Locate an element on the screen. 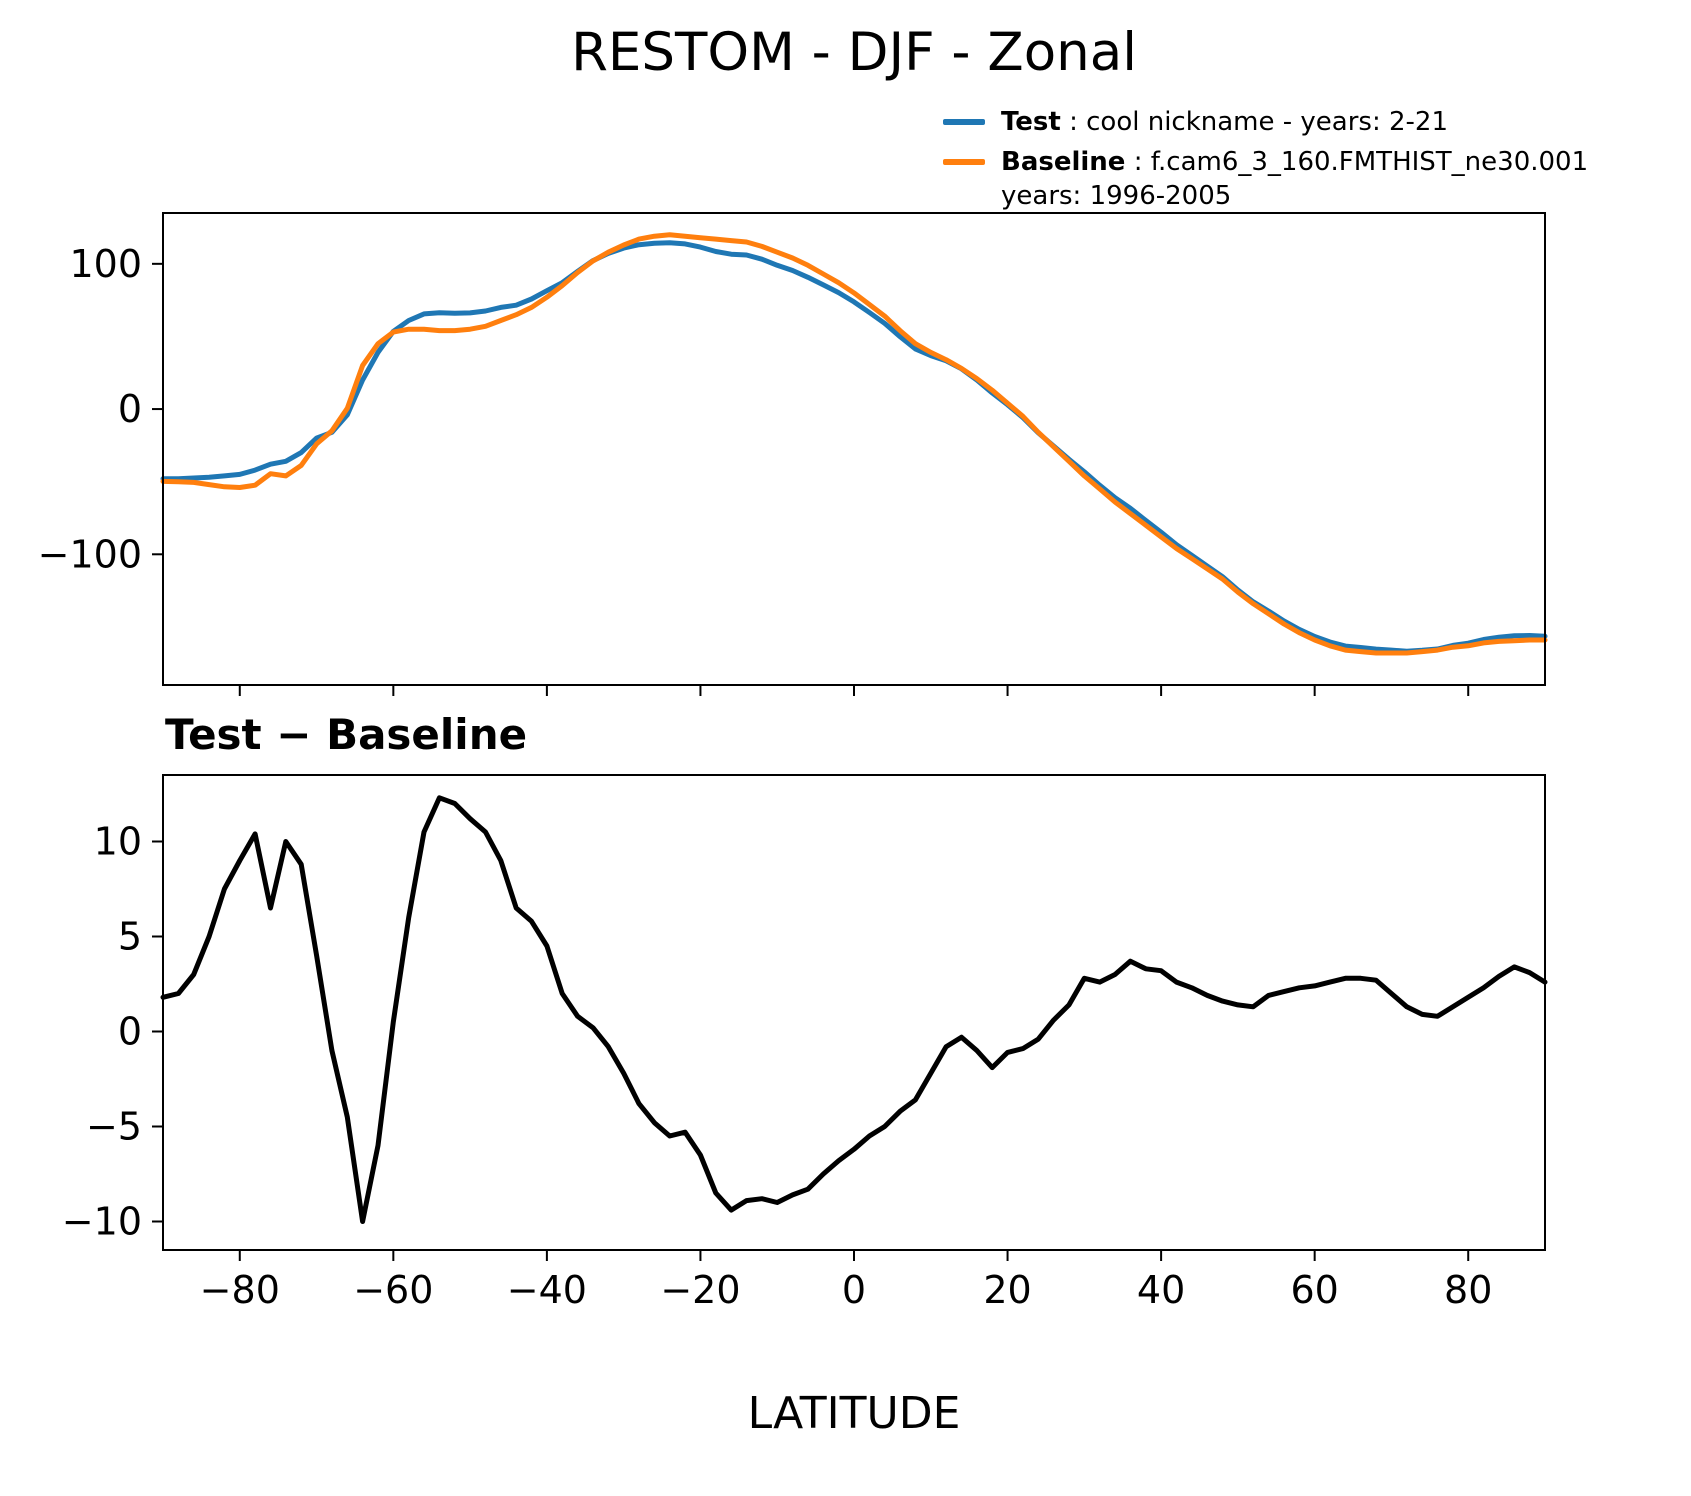 The height and width of the screenshot is (1496, 1691). y-tick-label: 100 is located at coordinates (105, 264).